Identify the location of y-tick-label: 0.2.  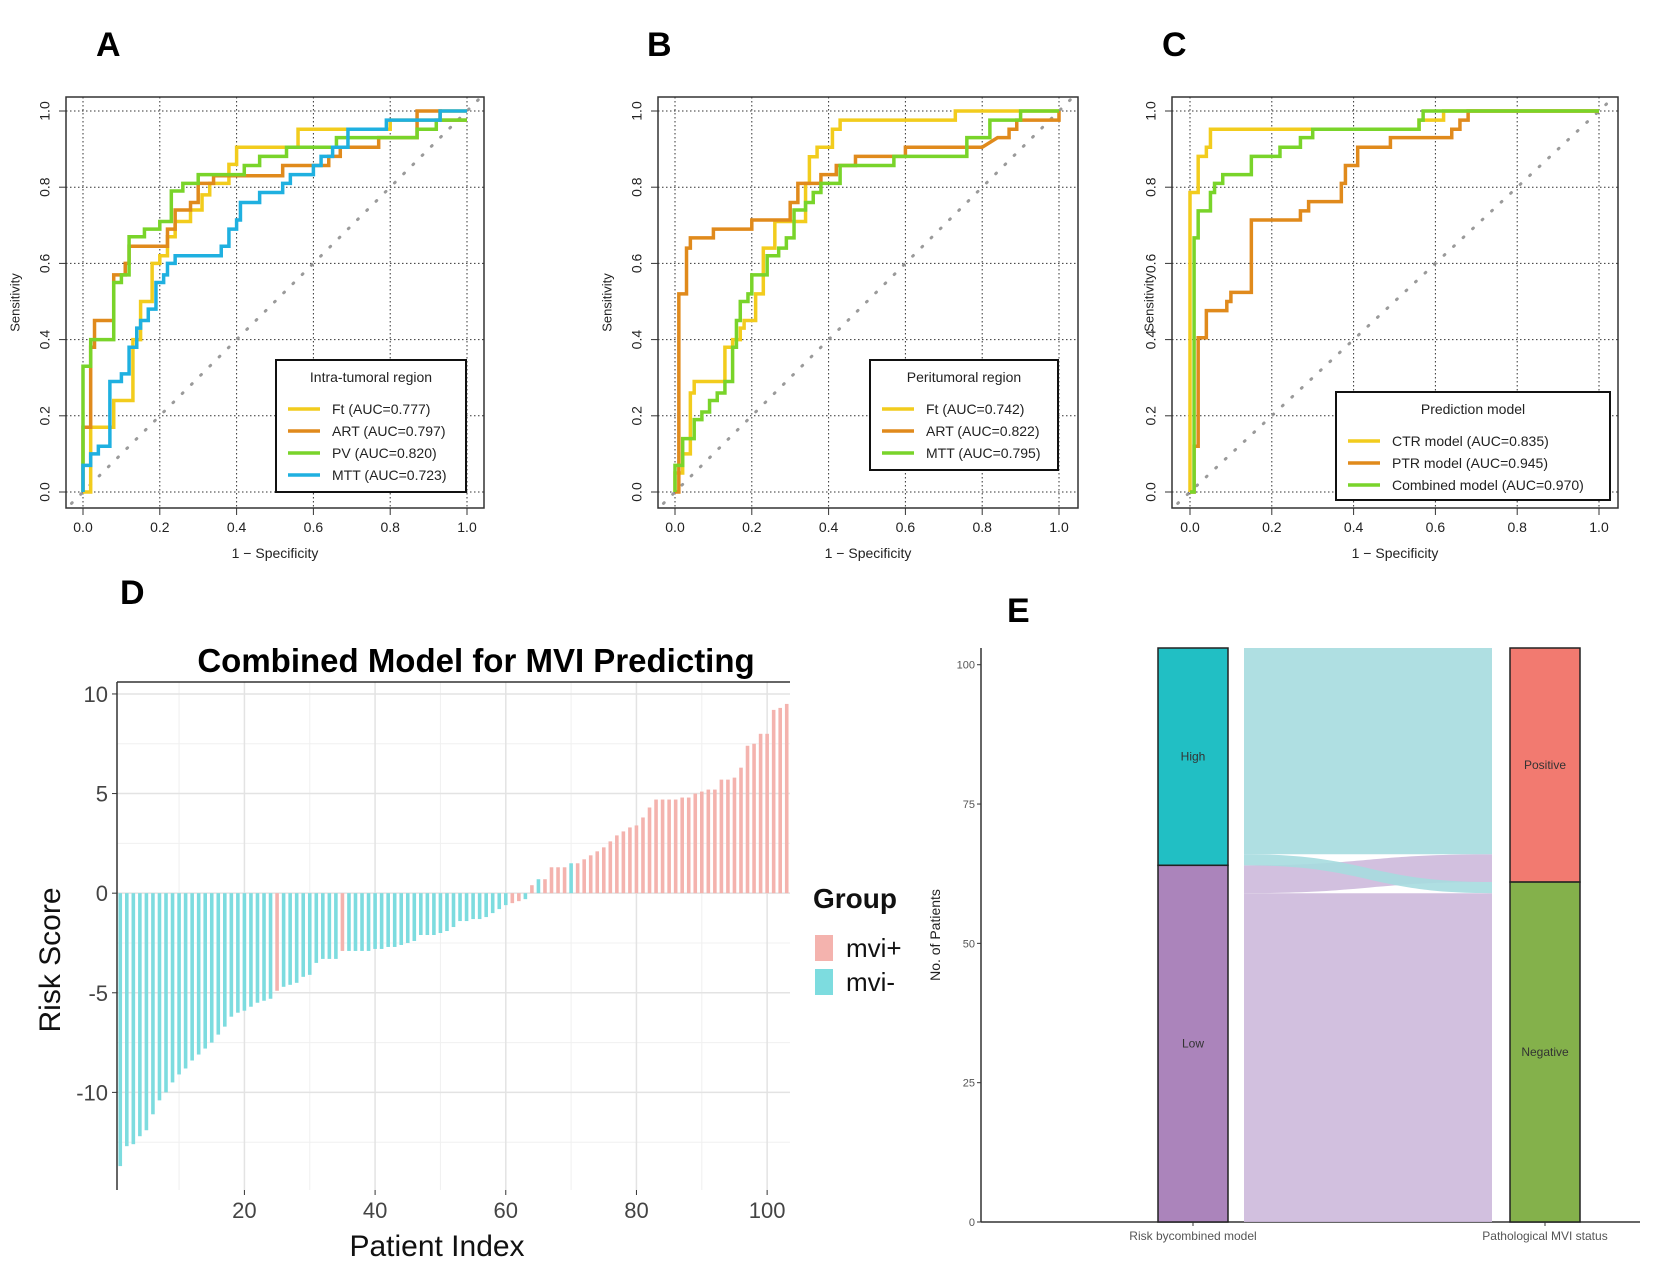
(45, 416).